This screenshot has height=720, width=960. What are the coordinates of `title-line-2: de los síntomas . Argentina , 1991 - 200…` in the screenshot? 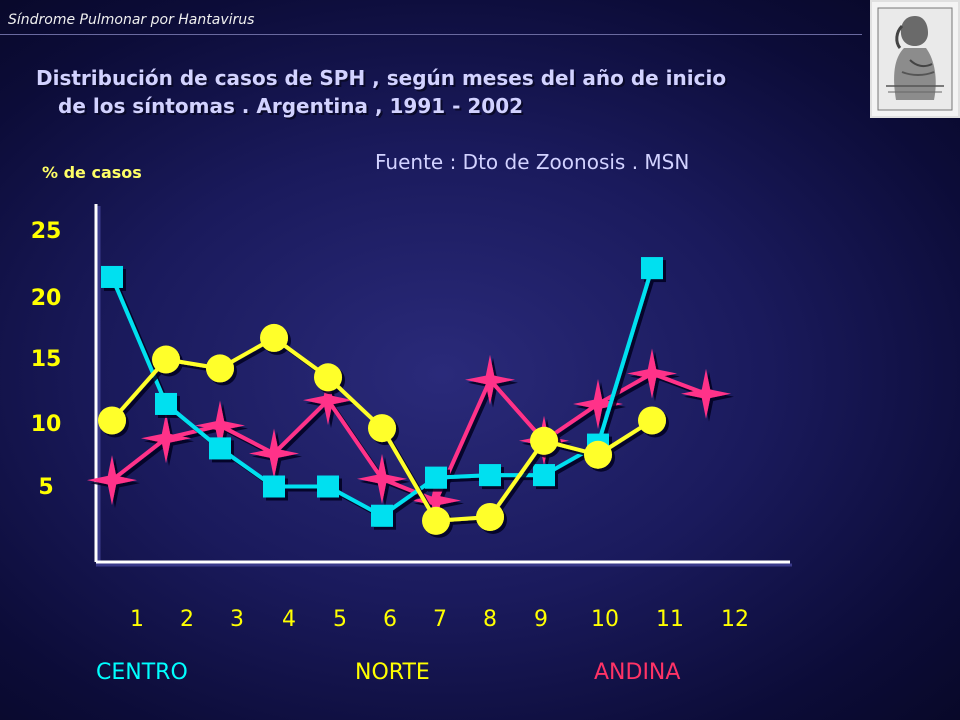 It's located at (291, 106).